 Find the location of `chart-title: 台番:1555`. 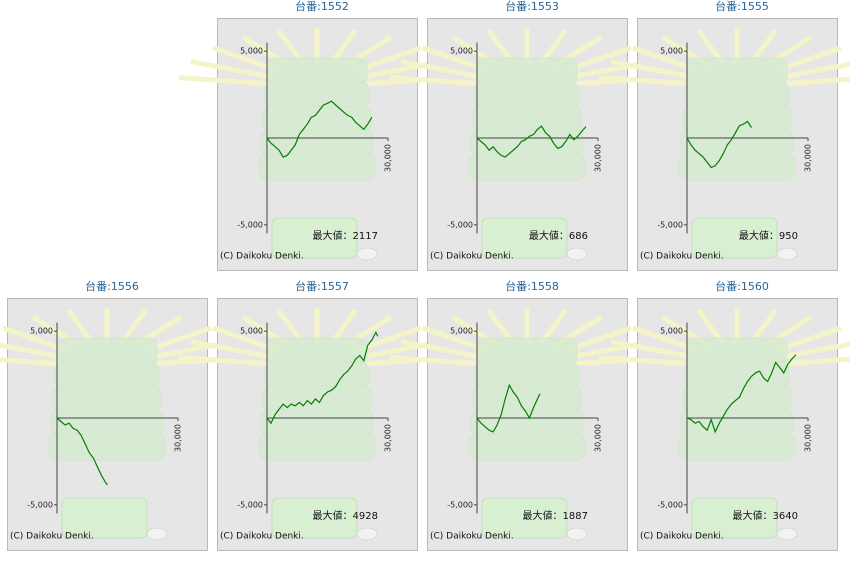

chart-title: 台番:1555 is located at coordinates (742, 6).